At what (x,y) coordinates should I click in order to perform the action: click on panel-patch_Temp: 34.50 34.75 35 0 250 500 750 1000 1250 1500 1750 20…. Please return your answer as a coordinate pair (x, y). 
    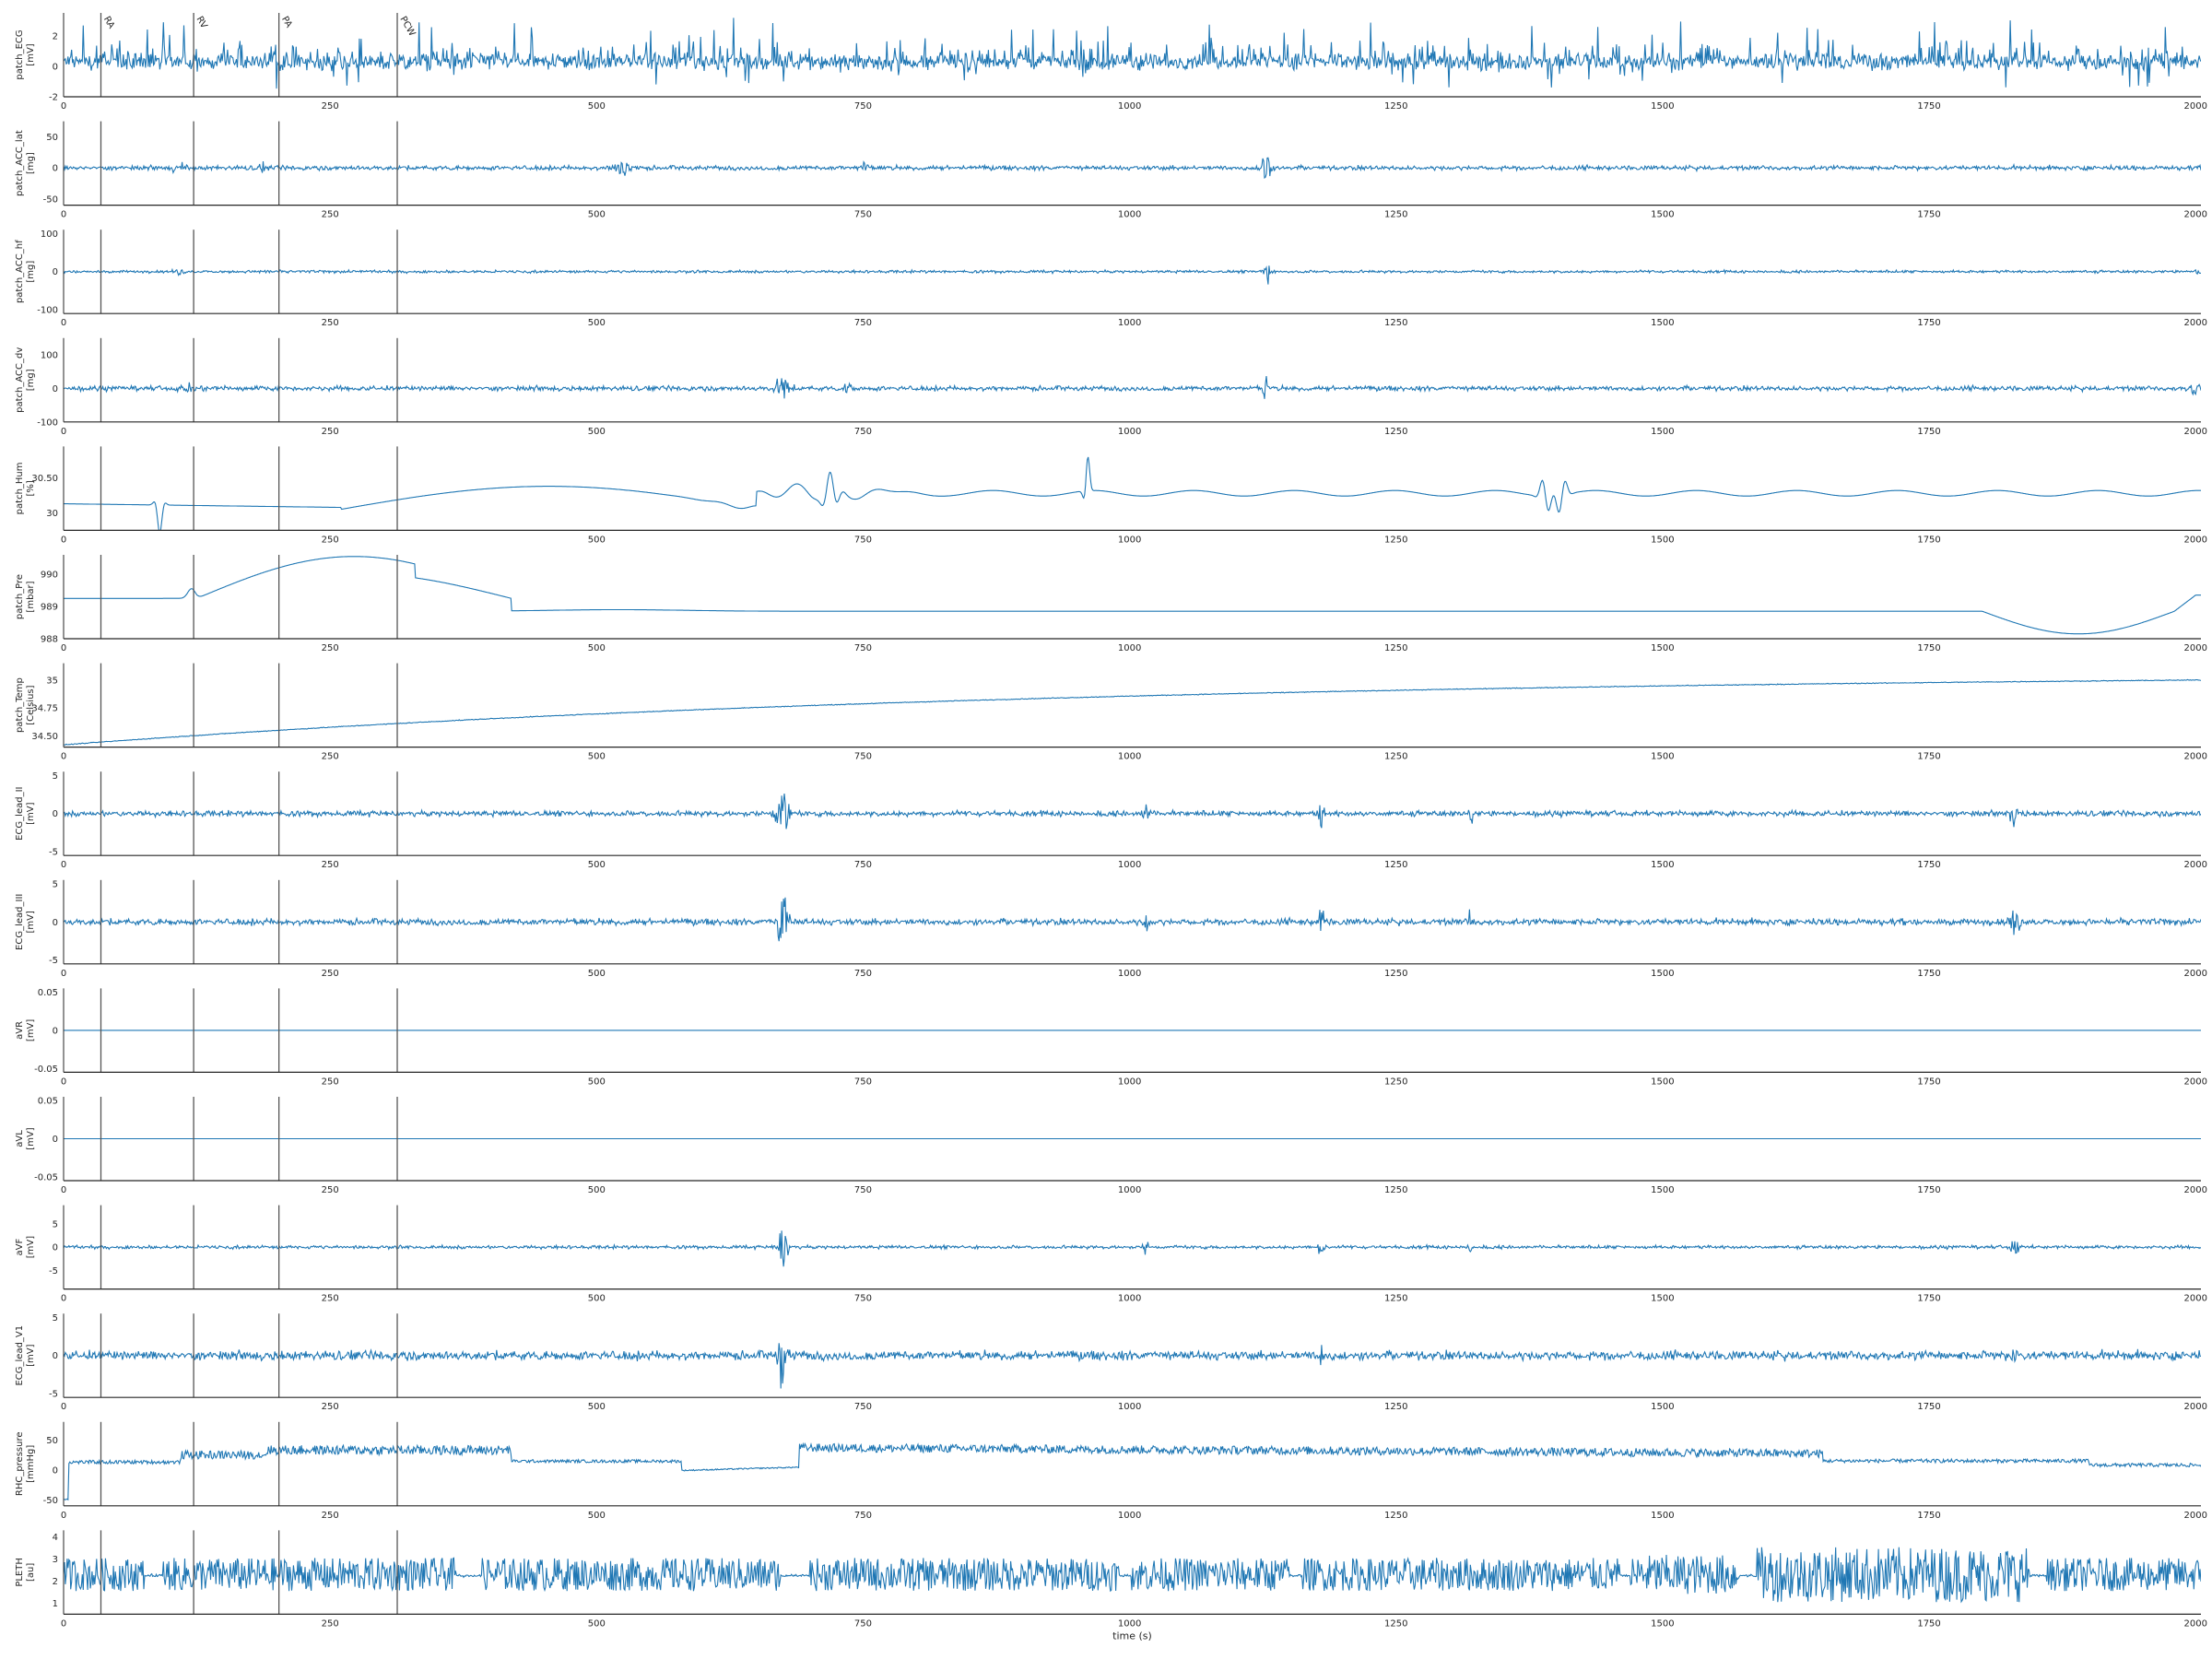
    Looking at the image, I should click on (1111, 712).